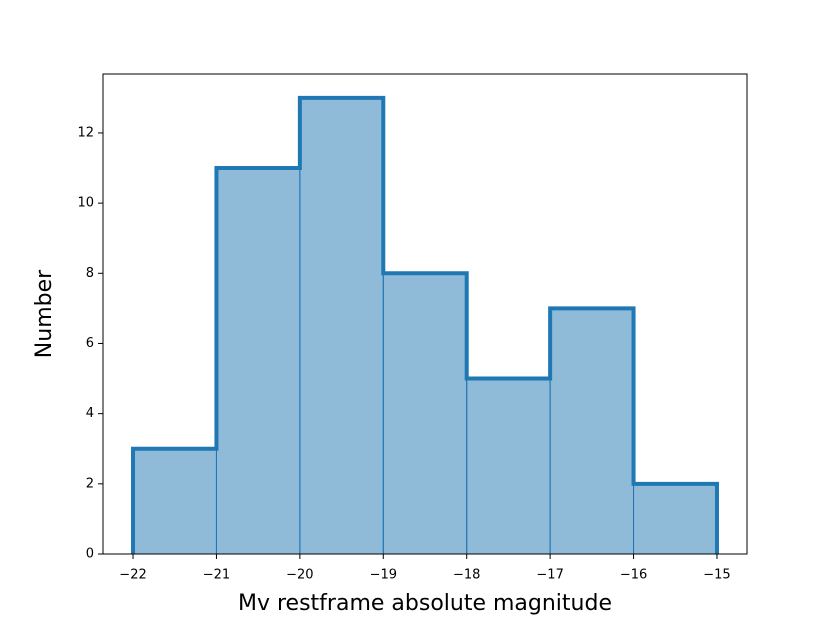 The height and width of the screenshot is (623, 830). I want to click on y-tick-label: 4, so click(90, 413).